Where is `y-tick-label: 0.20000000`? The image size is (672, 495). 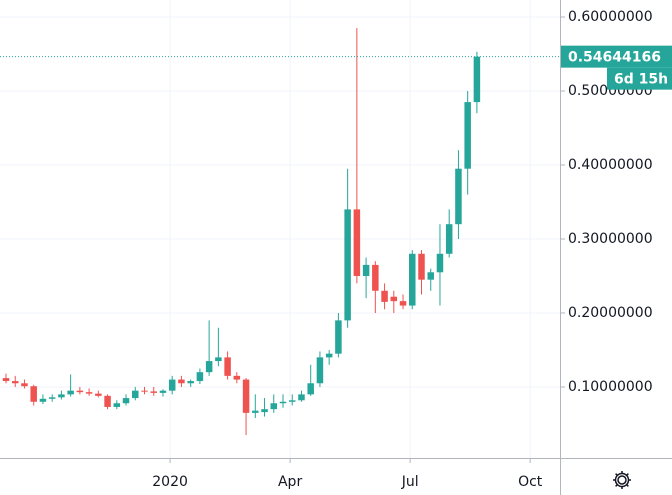
y-tick-label: 0.20000000 is located at coordinates (610, 313).